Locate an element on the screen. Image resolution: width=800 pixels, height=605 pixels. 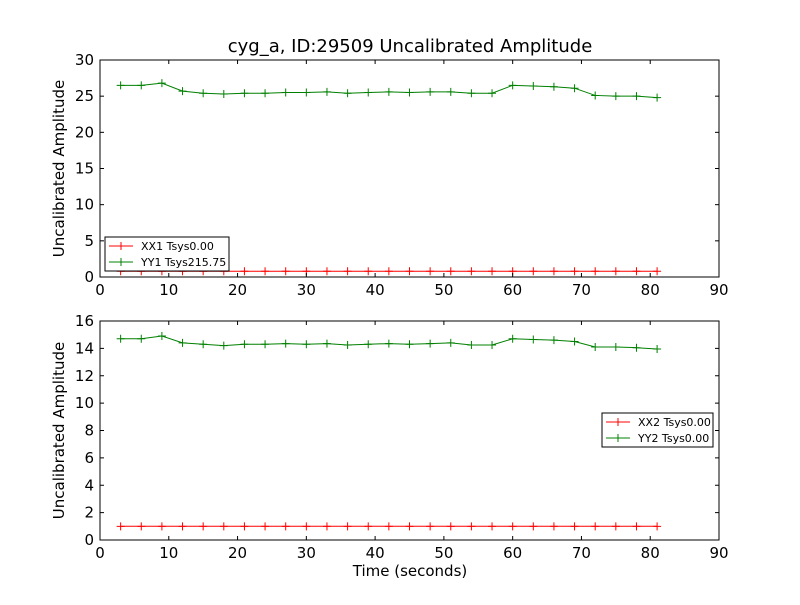
y-tick-label: 0 is located at coordinates (89, 540).